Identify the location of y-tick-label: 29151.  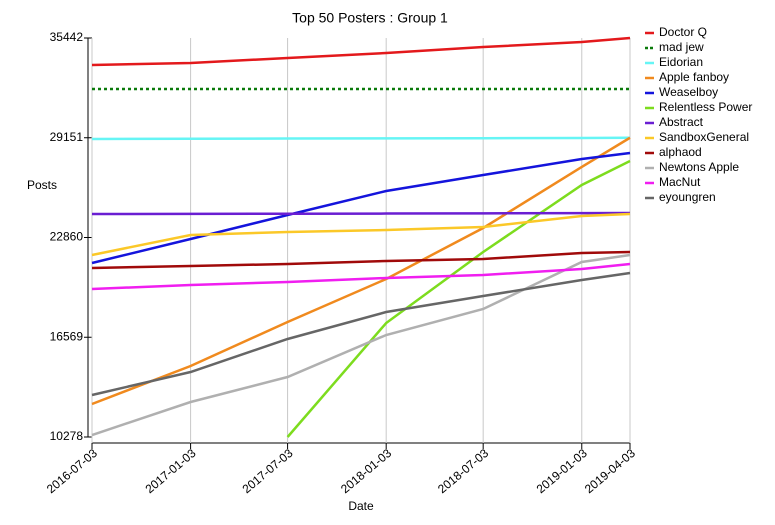
(67, 137).